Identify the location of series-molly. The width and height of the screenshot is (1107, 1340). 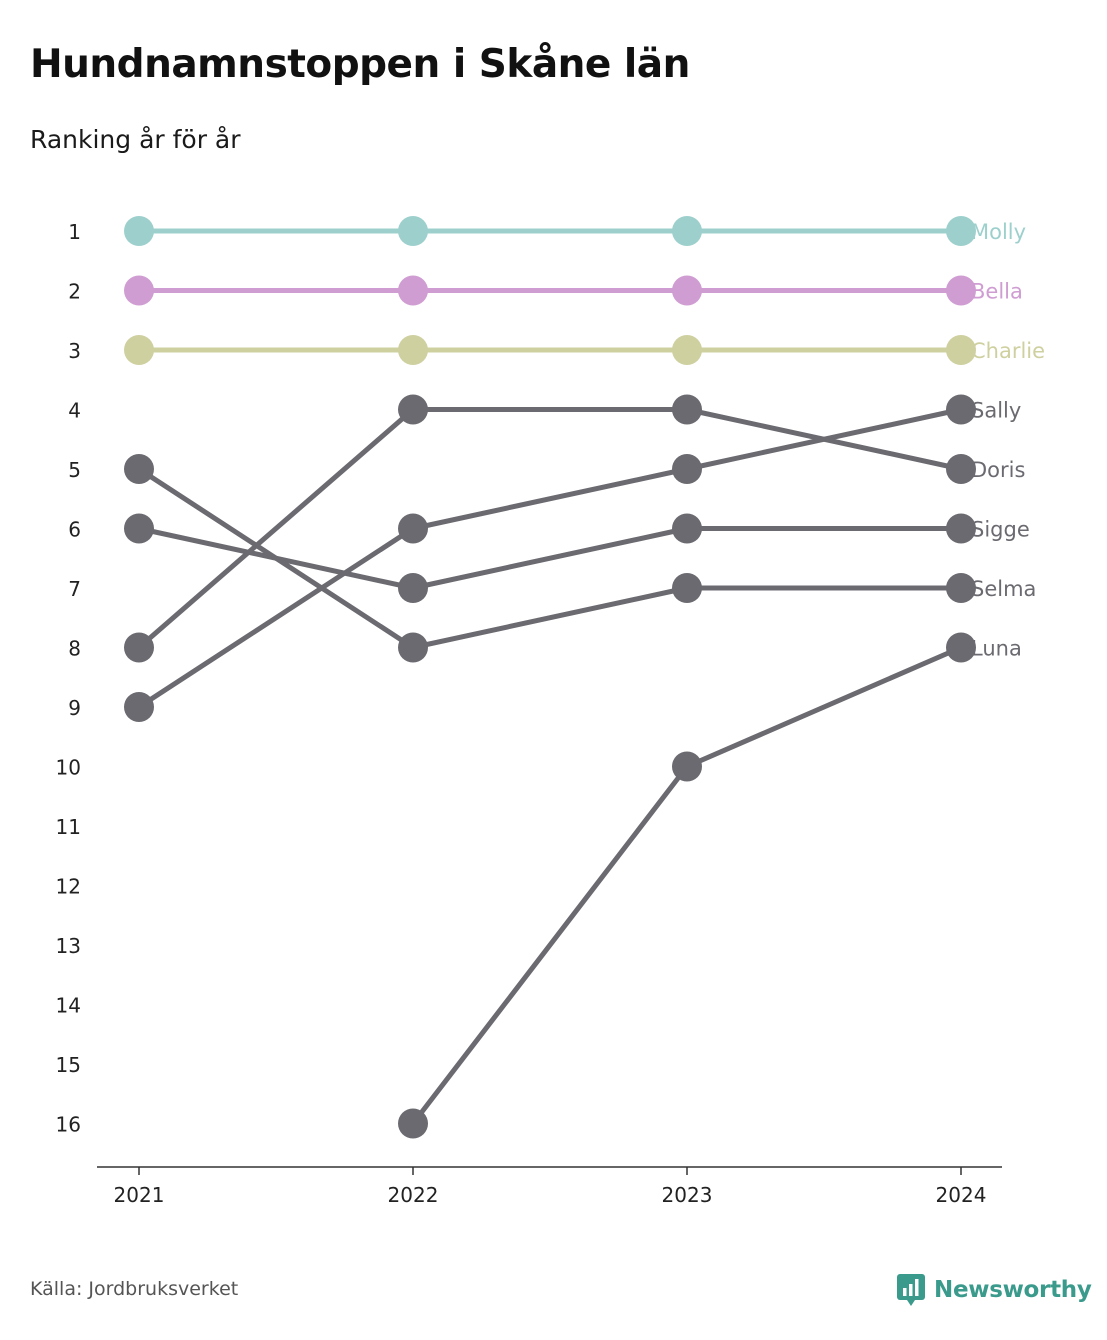
(550, 231).